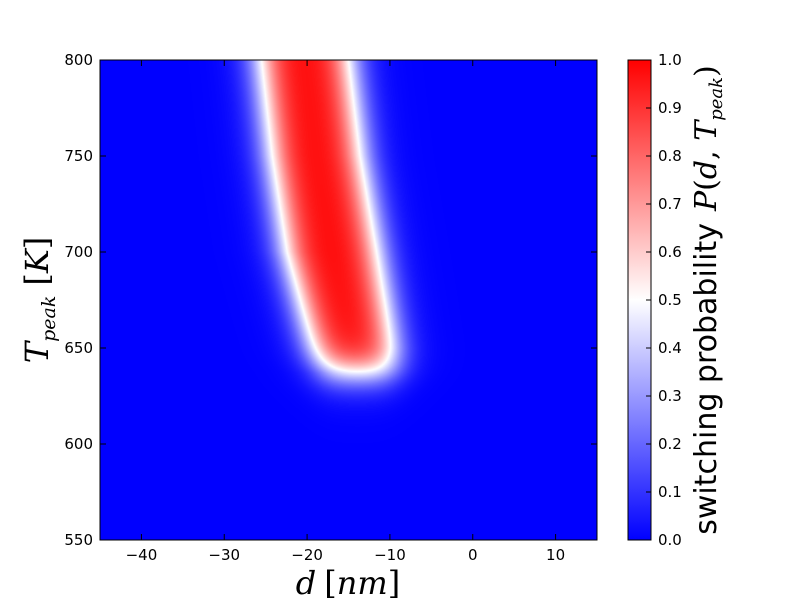 The image size is (800, 600). I want to click on y-axis-label: Tpeak[K], so click(39, 300).